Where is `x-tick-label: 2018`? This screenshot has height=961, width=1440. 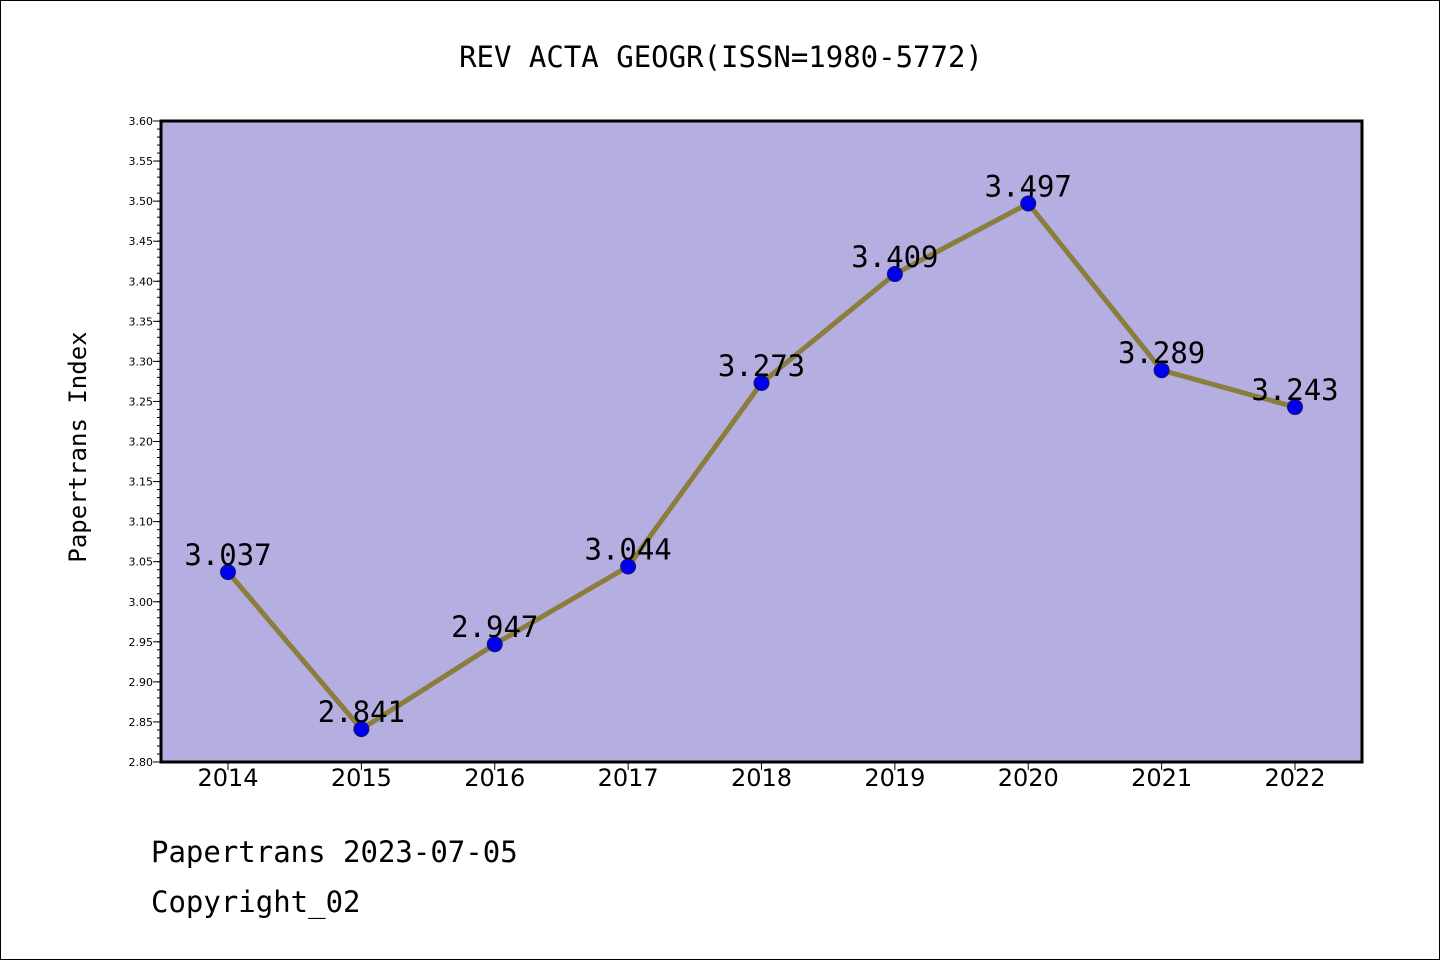
x-tick-label: 2018 is located at coordinates (761, 778).